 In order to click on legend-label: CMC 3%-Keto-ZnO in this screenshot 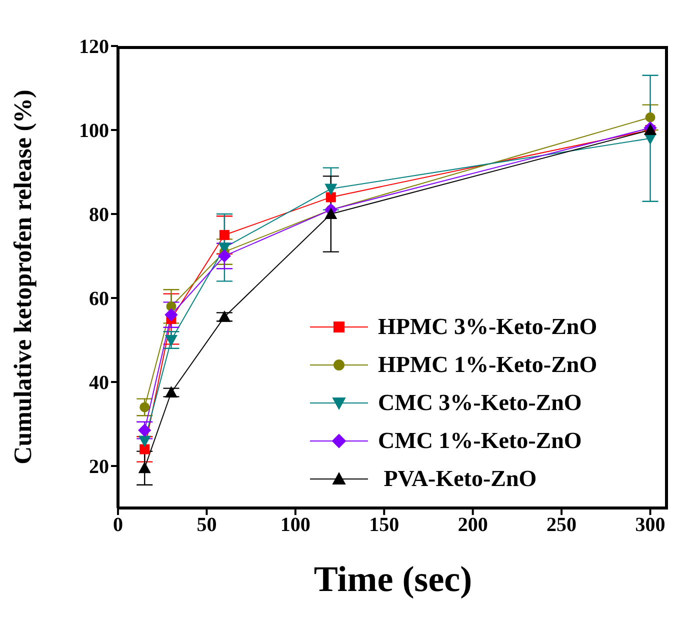, I will do `click(480, 403)`.